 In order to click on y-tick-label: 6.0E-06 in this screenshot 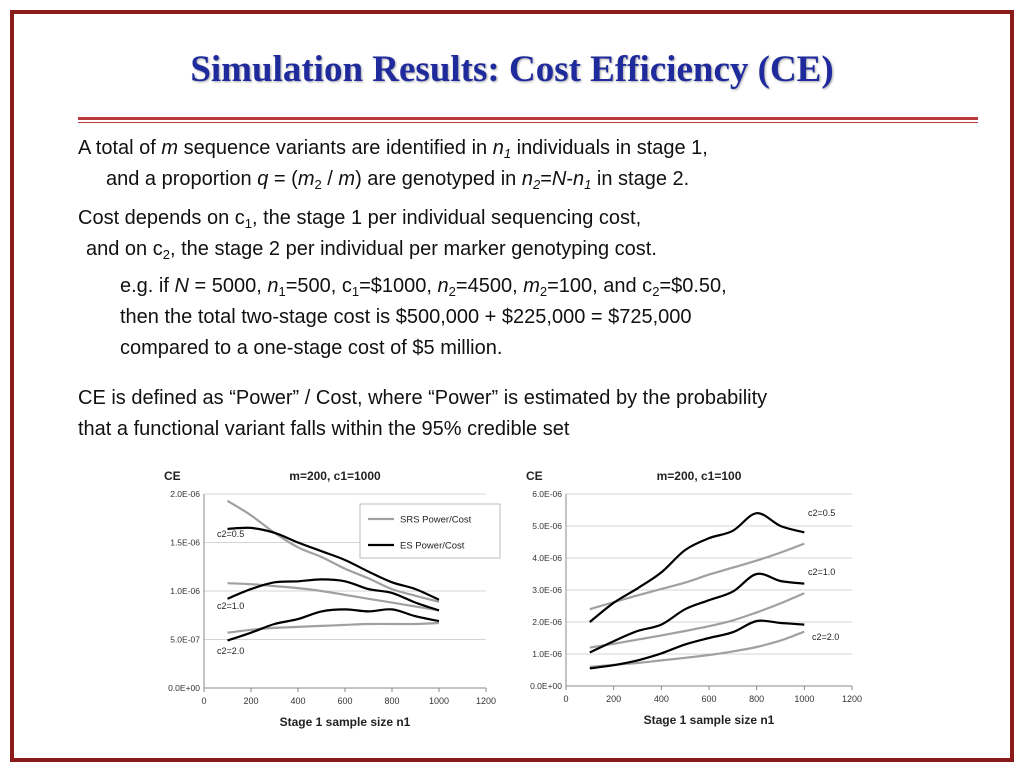, I will do `click(547, 494)`.